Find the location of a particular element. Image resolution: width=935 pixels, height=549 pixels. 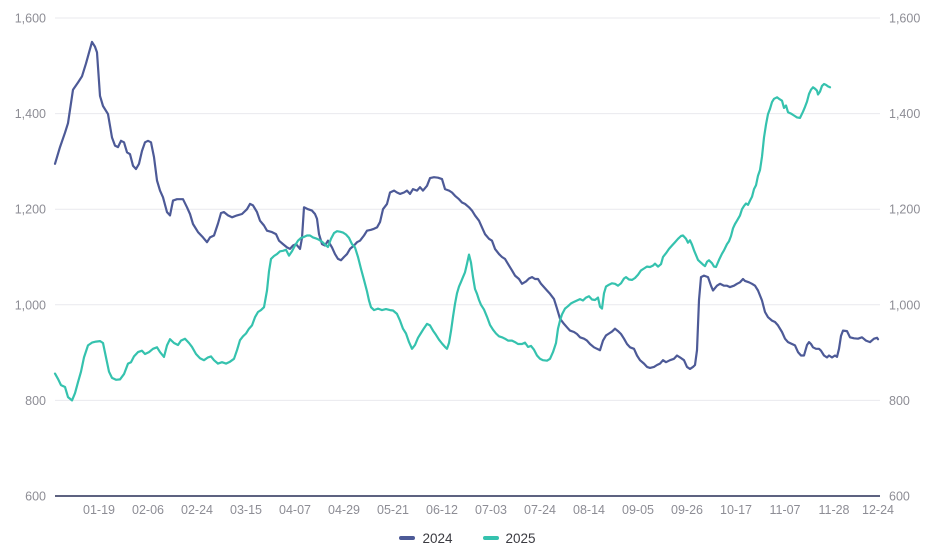

y-axis-tick-right: 600 is located at coordinates (899, 497).